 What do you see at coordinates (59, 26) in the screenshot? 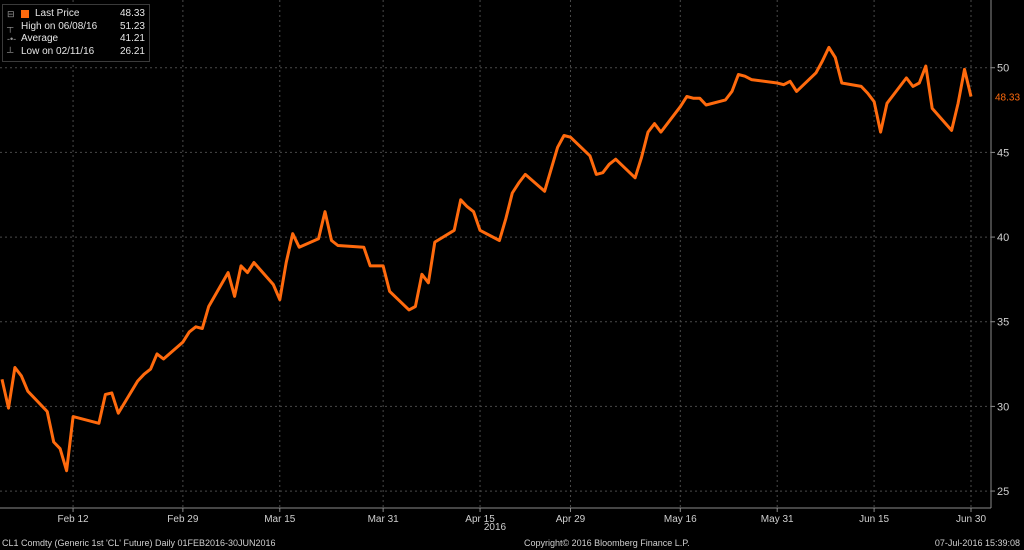
I see `legend-label: High on 06/08/16` at bounding box center [59, 26].